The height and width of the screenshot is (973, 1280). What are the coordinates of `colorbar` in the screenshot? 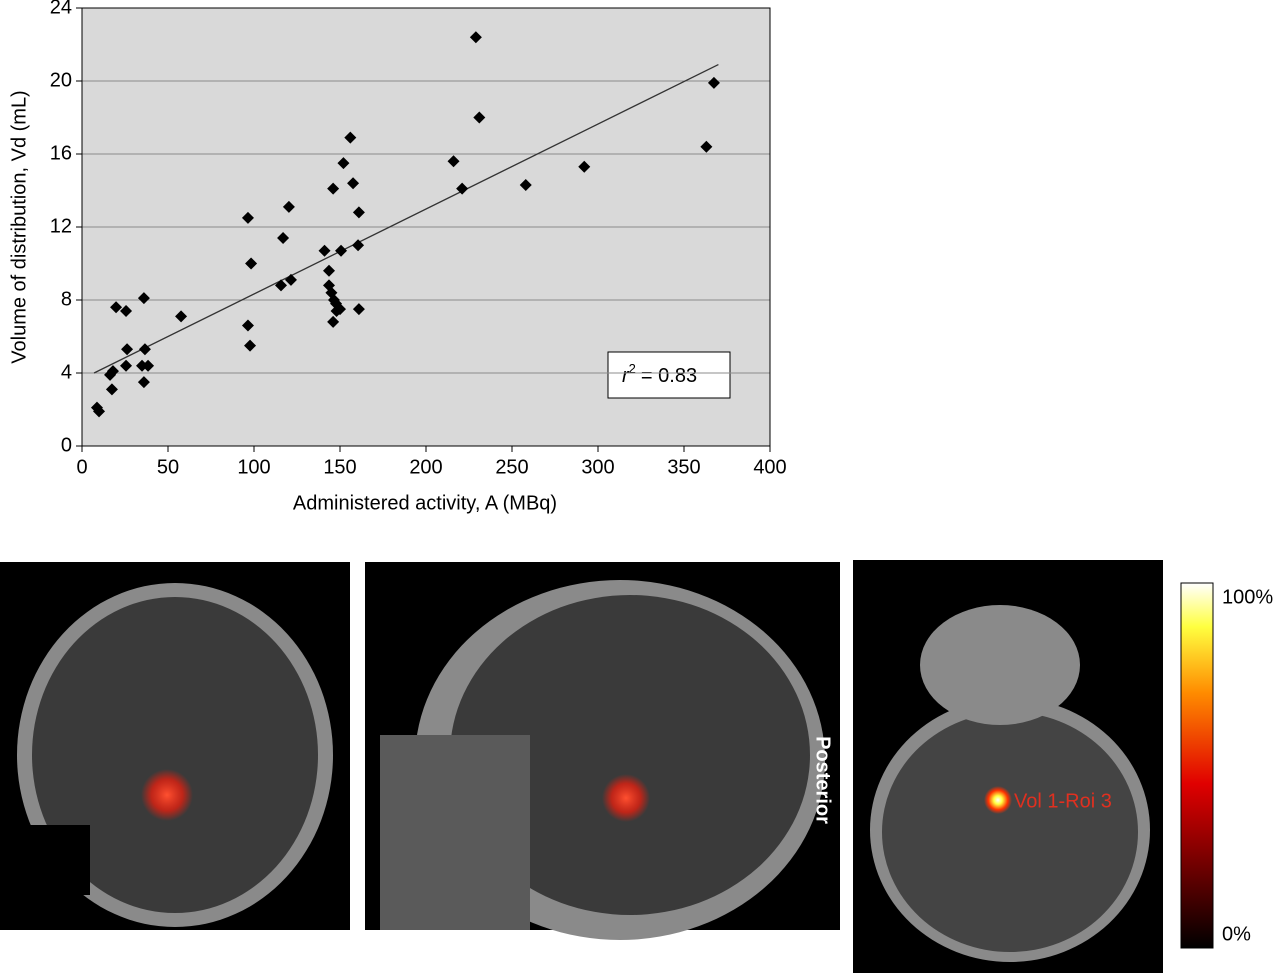 It's located at (1197, 765).